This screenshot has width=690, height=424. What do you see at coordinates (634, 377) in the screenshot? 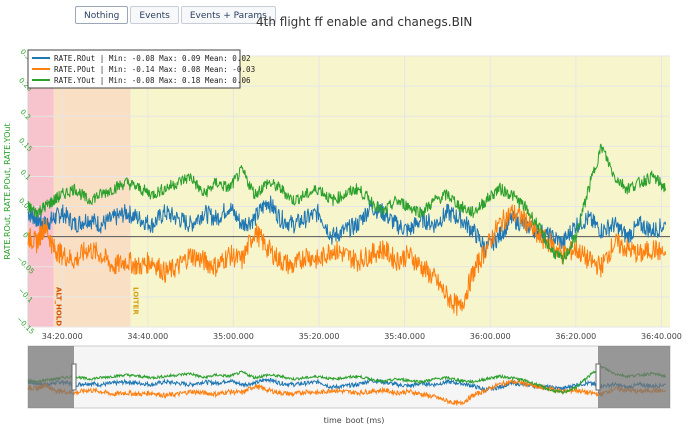
I see `slider-mask-right` at bounding box center [634, 377].